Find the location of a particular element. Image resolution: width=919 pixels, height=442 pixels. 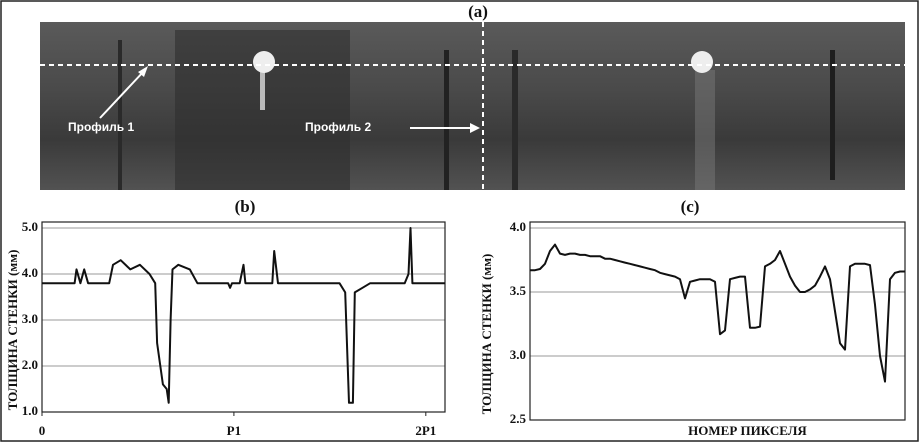

panel-a-title: (a) is located at coordinates (478, 11).